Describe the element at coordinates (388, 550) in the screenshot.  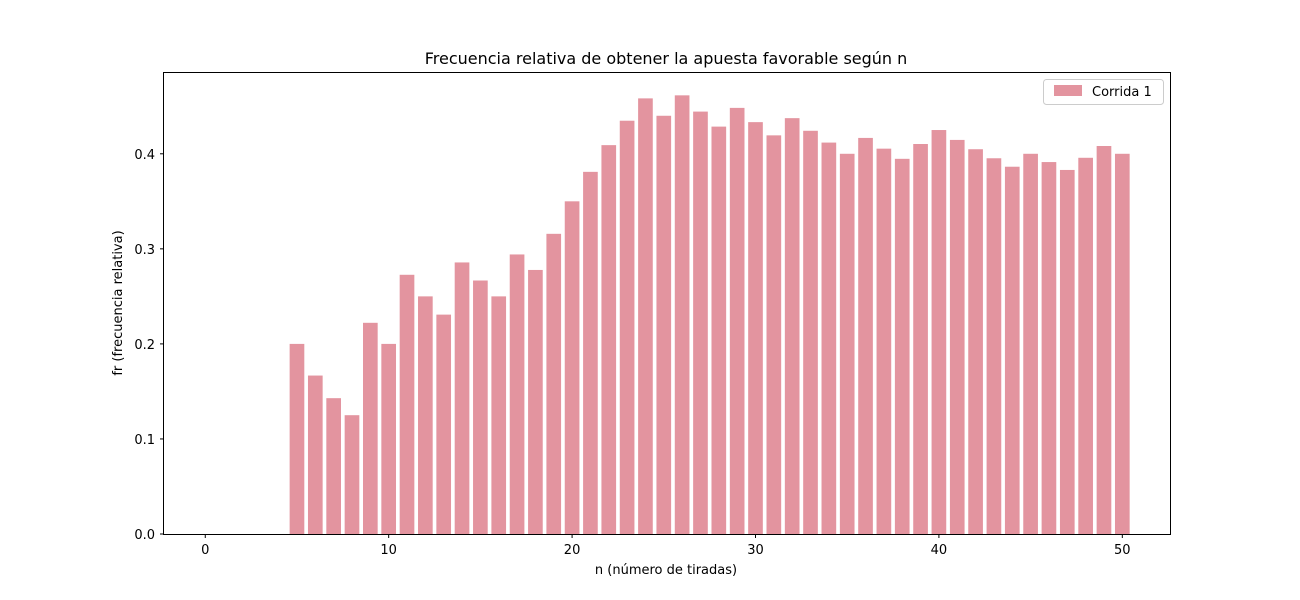
I see `x-tick-label: 10` at that location.